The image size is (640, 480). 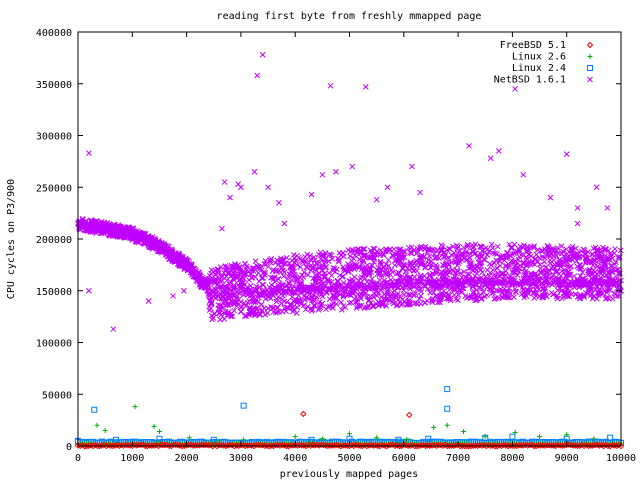 I want to click on x-tick-label: 0, so click(x=78, y=458).